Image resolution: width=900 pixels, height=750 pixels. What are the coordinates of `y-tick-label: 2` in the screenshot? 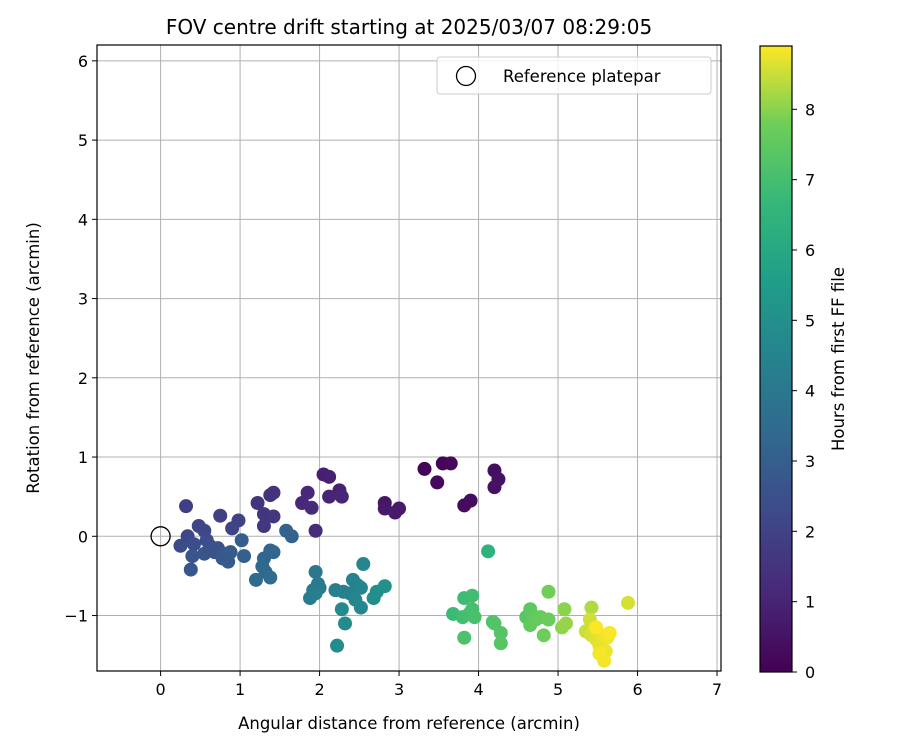 It's located at (83, 378).